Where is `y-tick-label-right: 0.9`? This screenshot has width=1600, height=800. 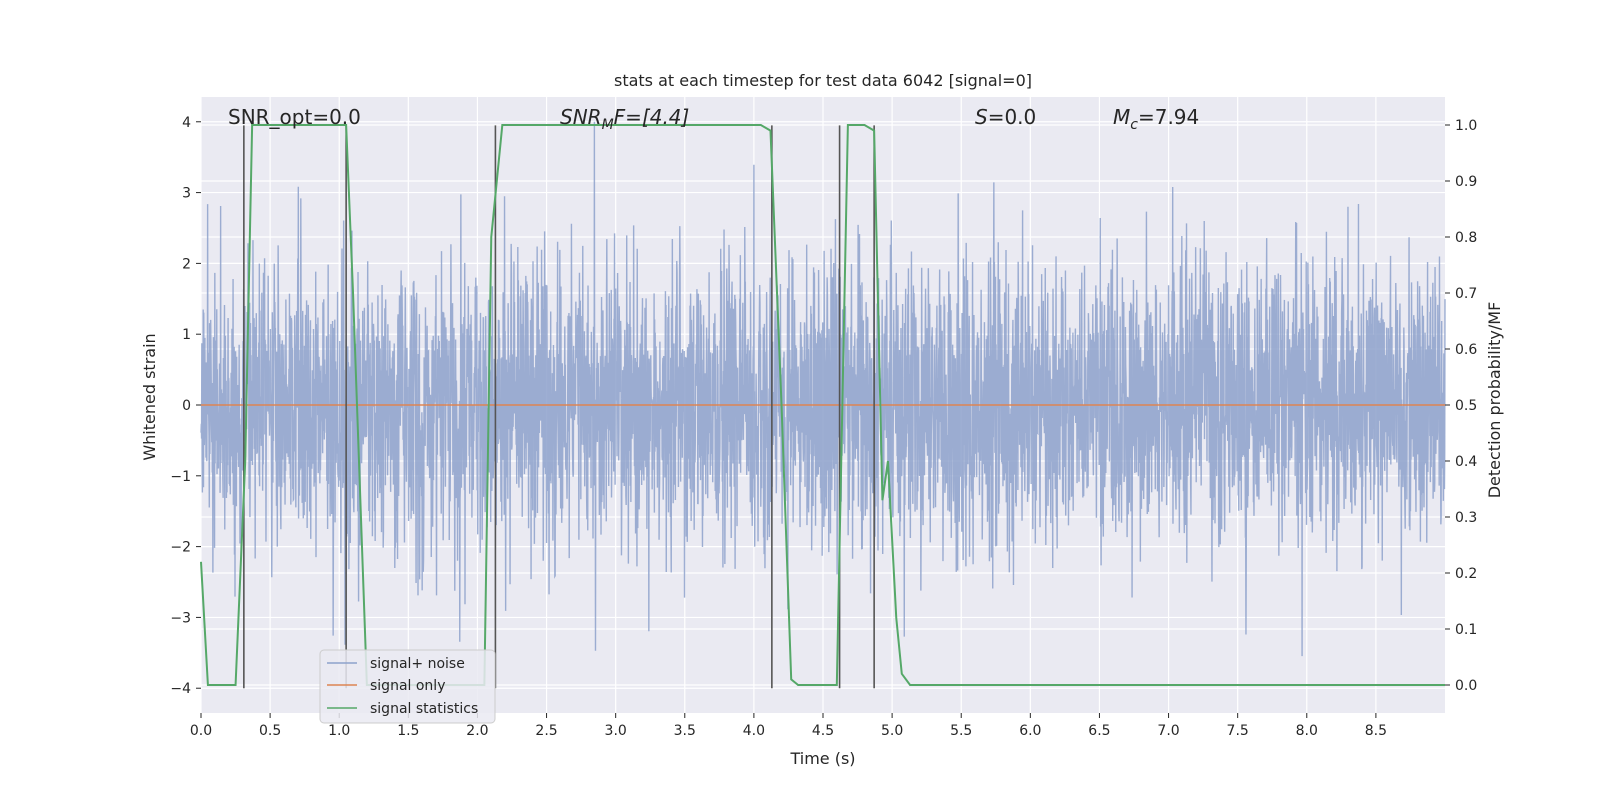 y-tick-label-right: 0.9 is located at coordinates (1466, 182).